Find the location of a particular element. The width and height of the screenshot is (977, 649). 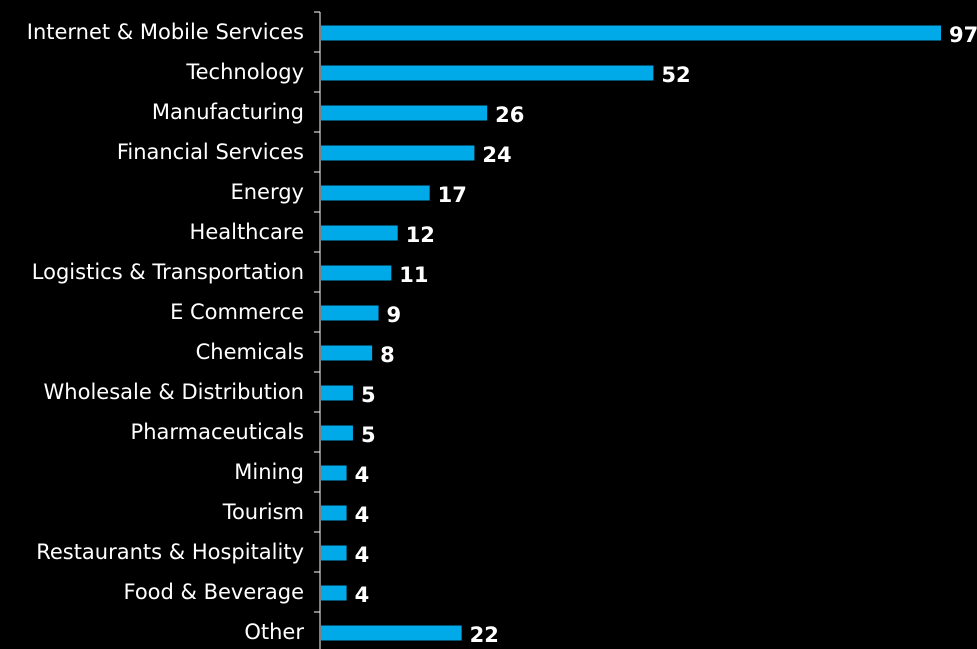

category-label: Technology is located at coordinates (244, 72).